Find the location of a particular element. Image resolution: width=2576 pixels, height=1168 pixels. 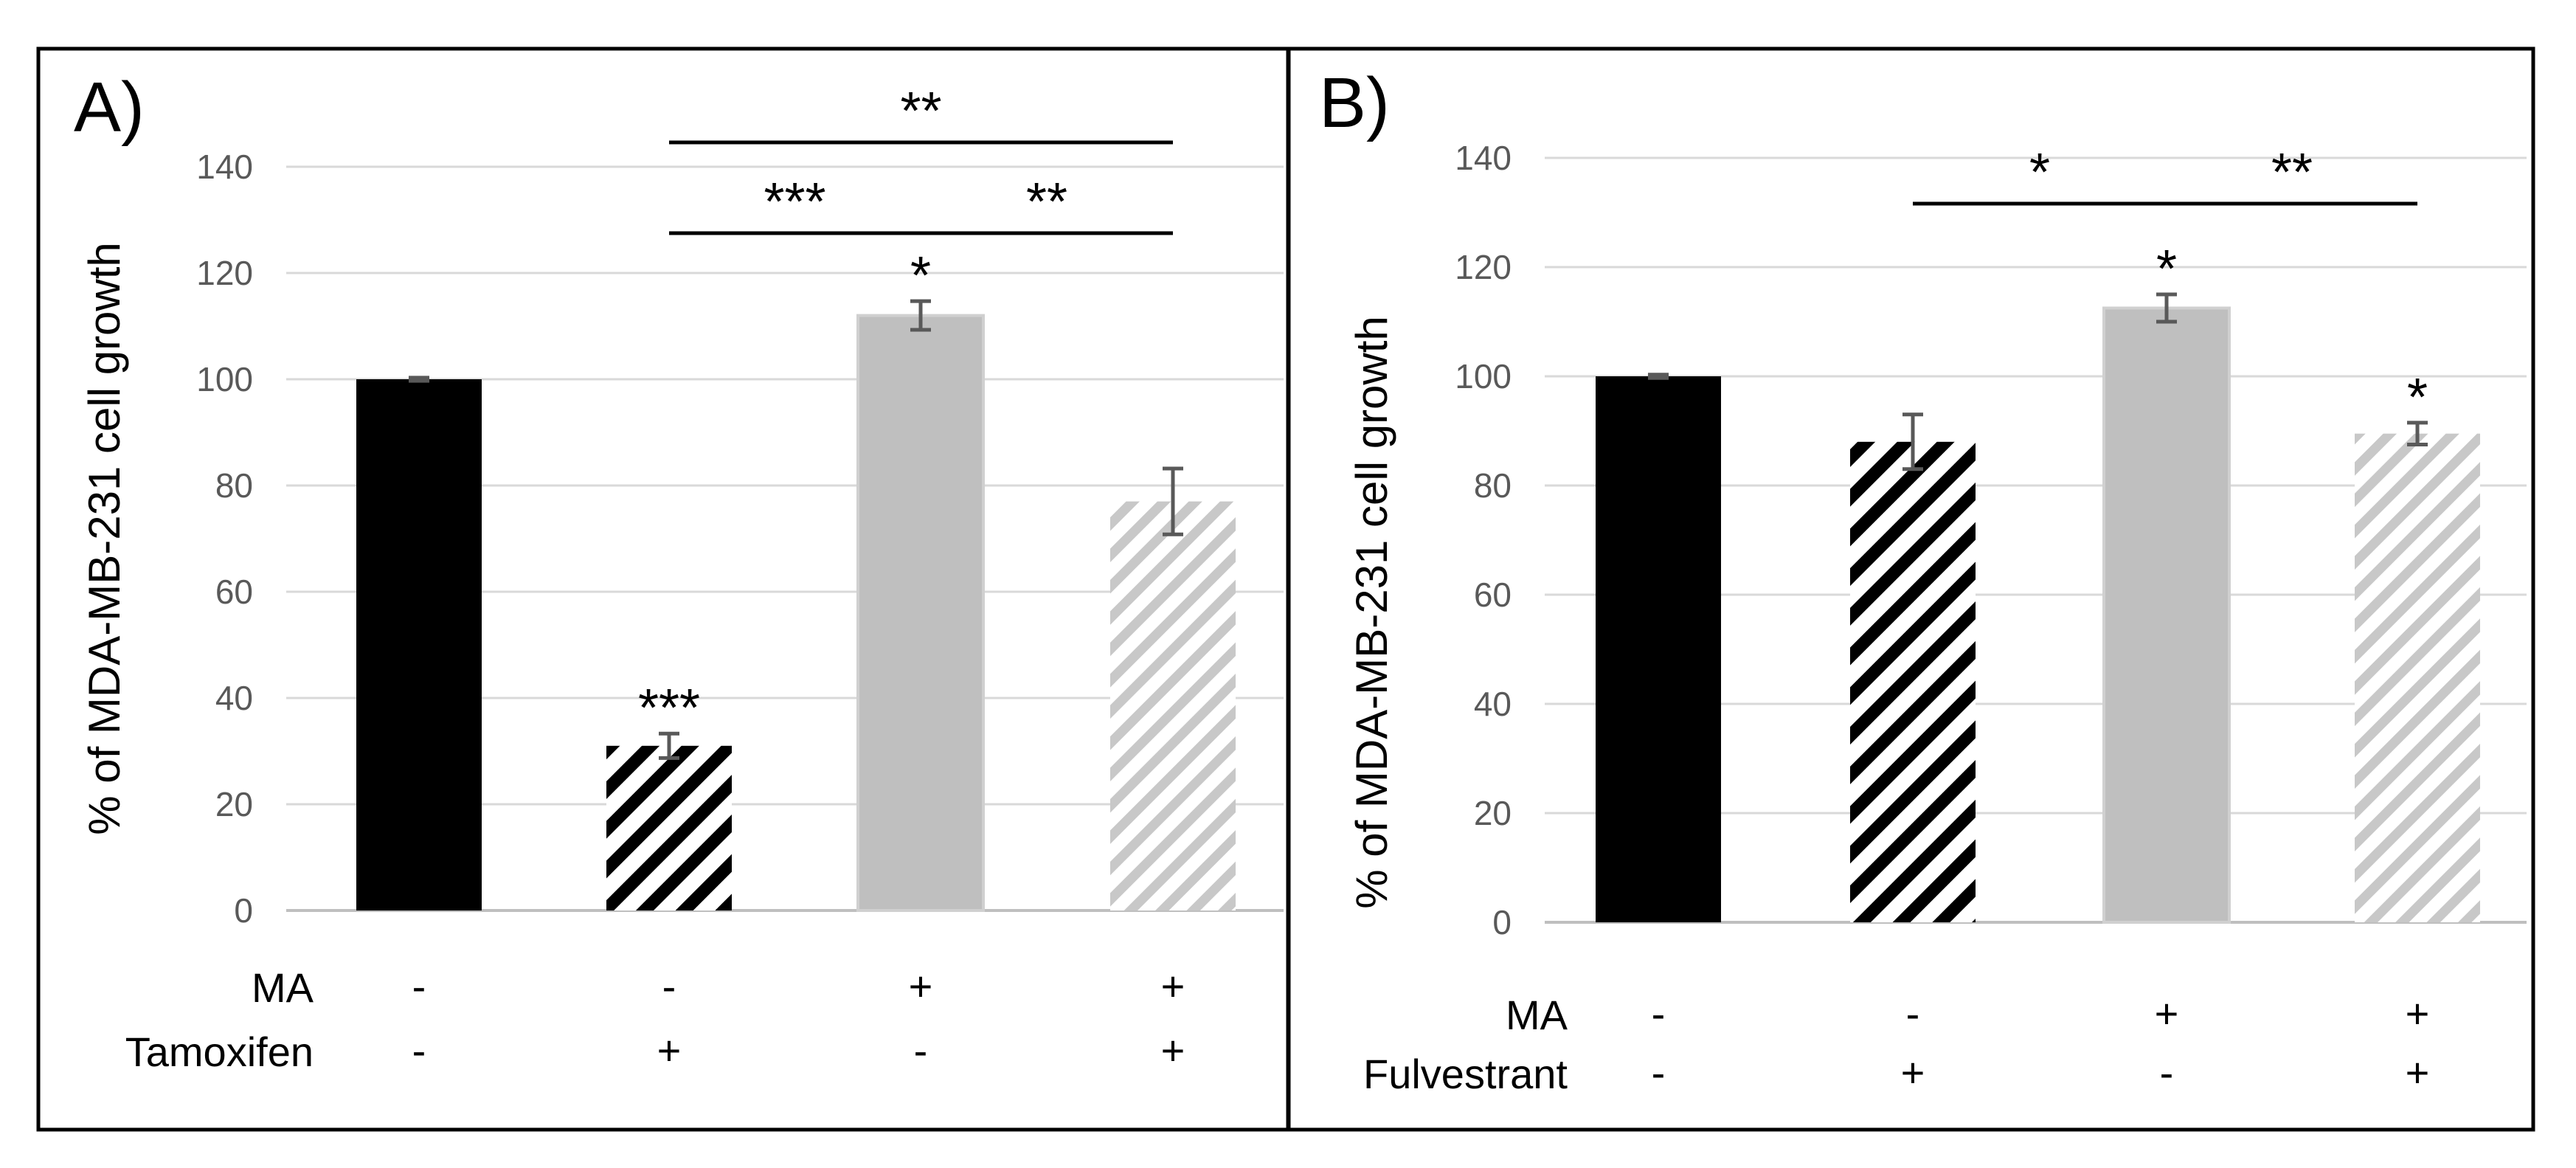

significance-label: *** is located at coordinates (669, 708).